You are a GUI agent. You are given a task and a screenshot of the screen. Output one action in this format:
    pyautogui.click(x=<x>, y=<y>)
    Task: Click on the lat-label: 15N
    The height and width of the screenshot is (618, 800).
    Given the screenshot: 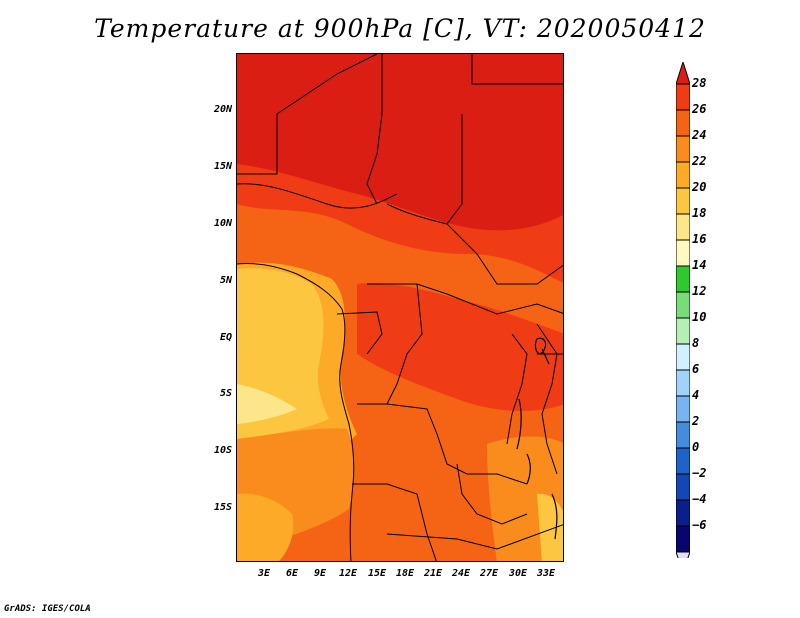 What is the action you would take?
    pyautogui.click(x=222, y=166)
    